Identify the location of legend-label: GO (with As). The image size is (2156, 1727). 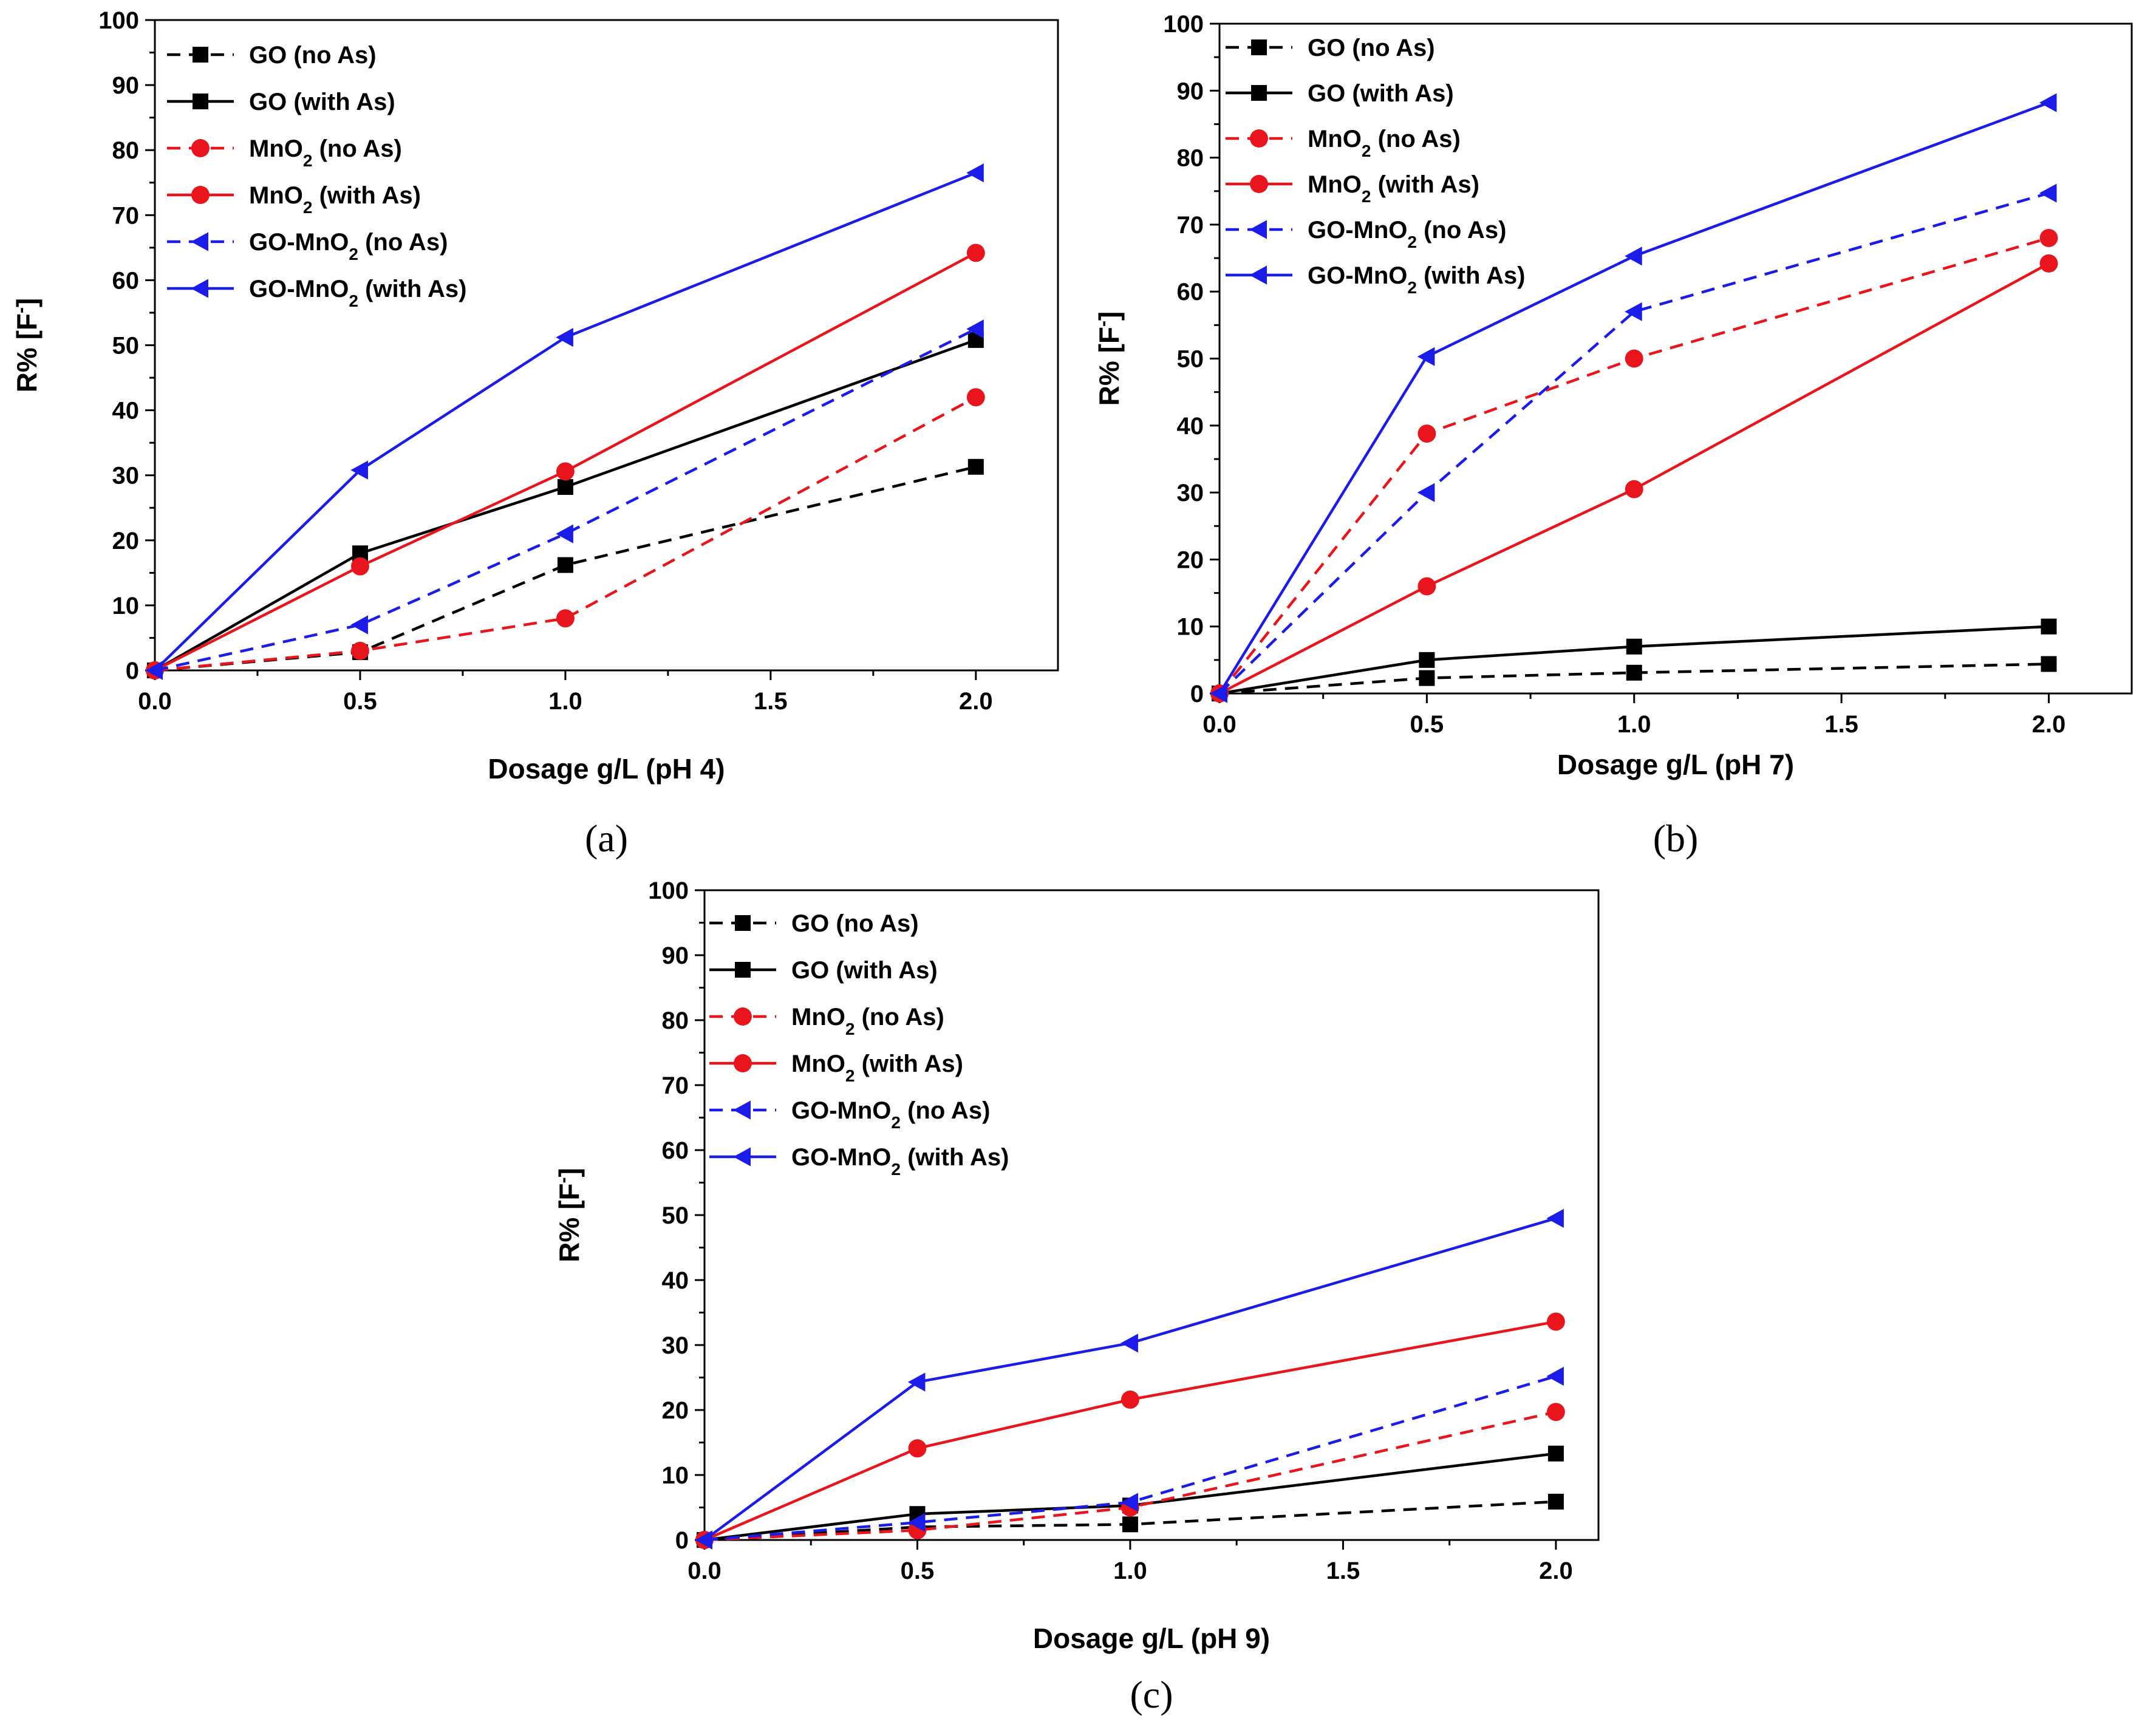
(322, 102).